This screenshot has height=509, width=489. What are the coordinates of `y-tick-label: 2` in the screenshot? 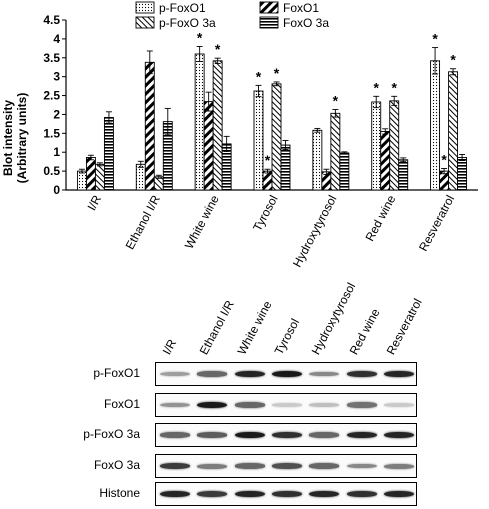 It's located at (56, 114).